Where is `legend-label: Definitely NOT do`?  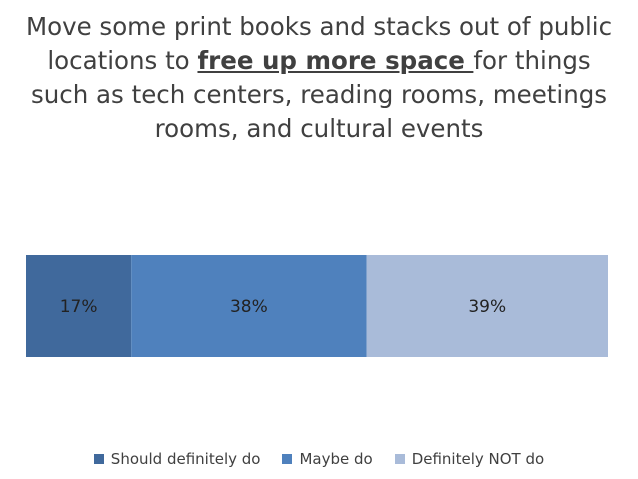 legend-label: Definitely NOT do is located at coordinates (478, 459).